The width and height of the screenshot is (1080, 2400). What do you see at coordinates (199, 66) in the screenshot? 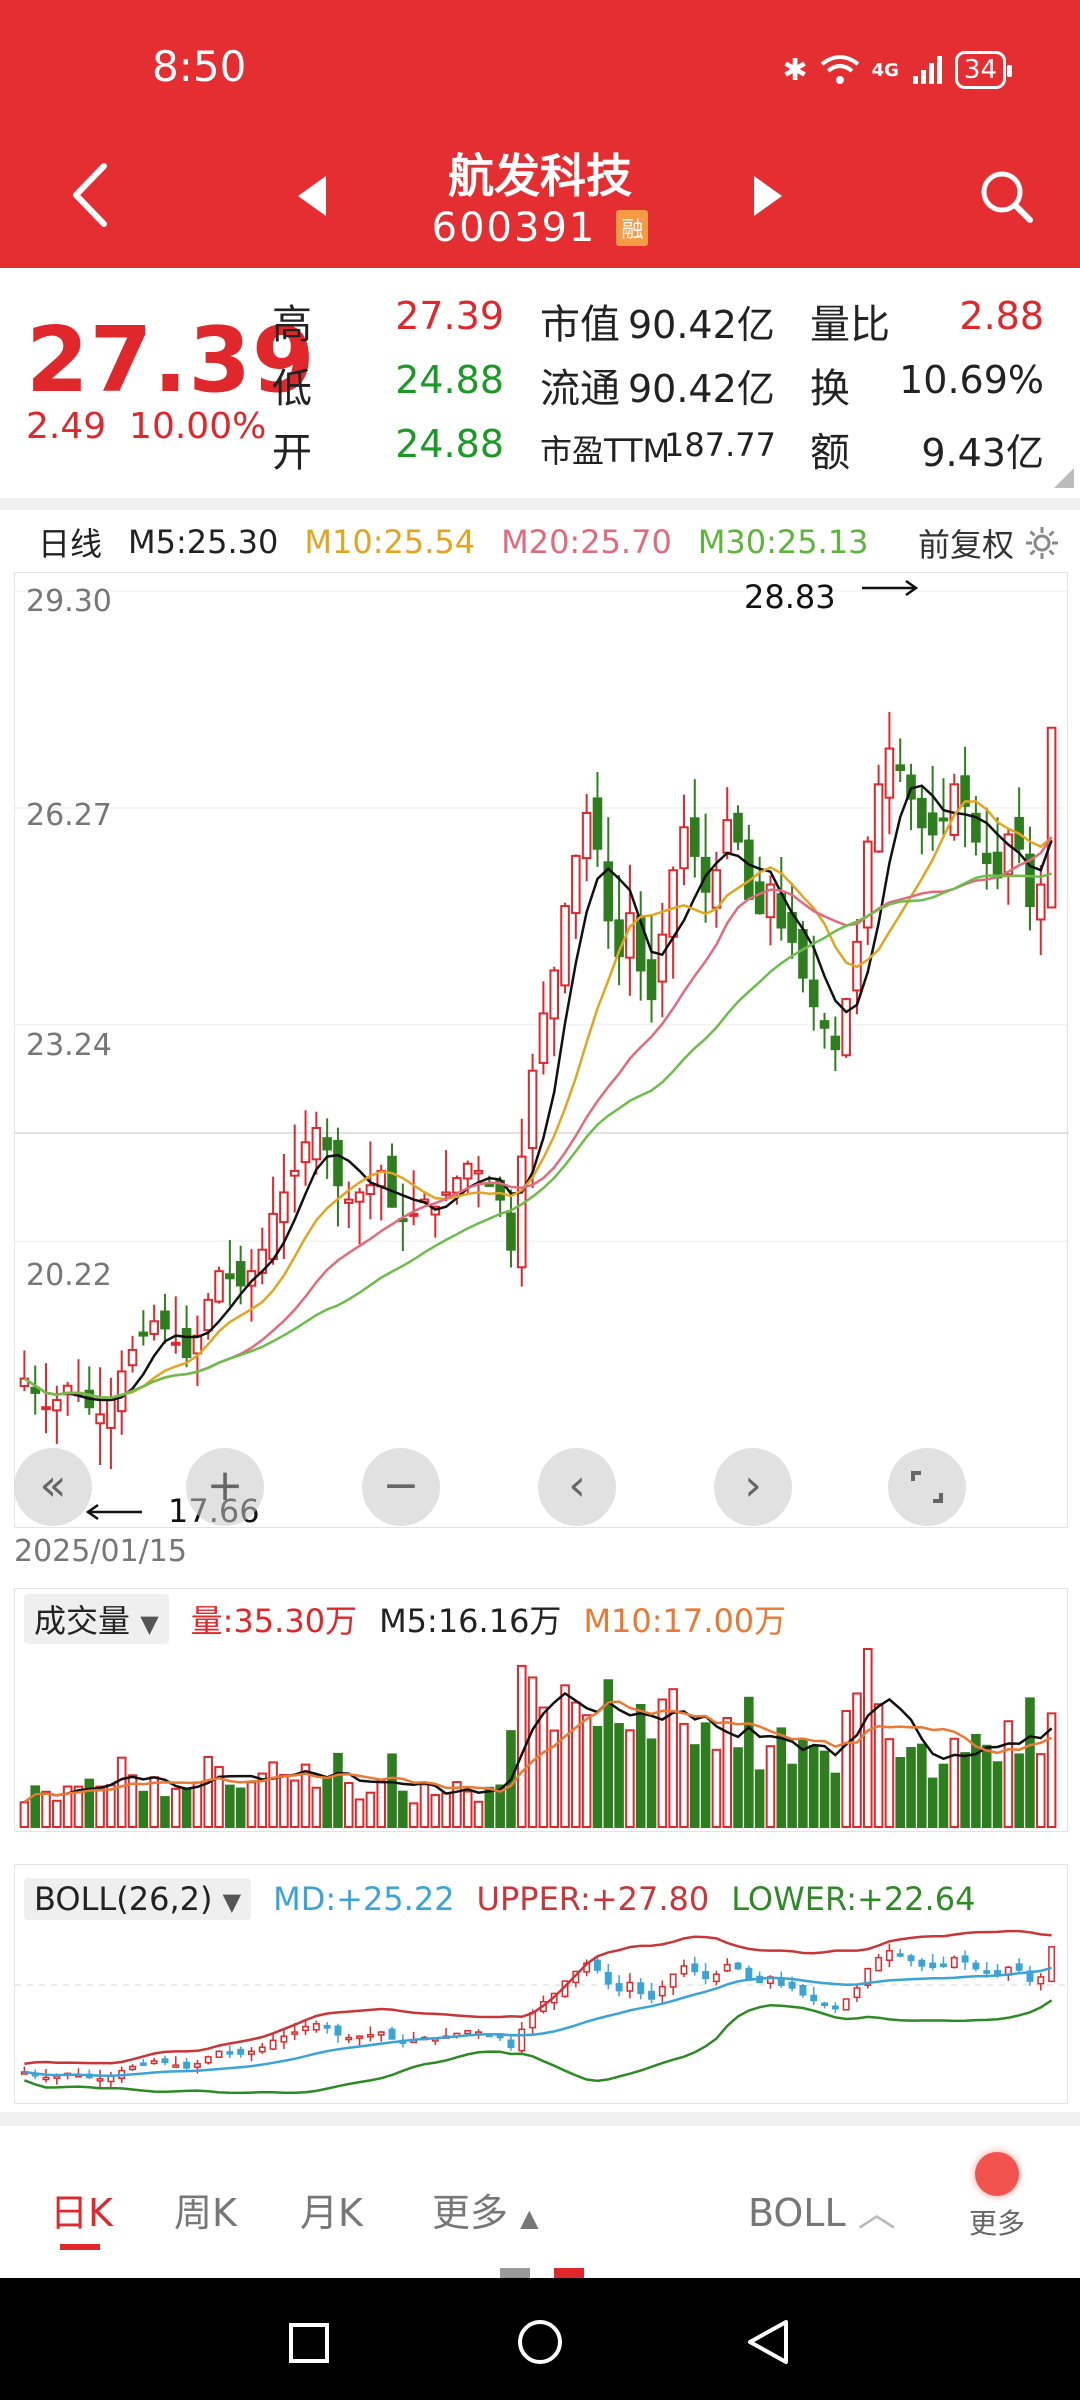
I see `status-time: 8:50` at bounding box center [199, 66].